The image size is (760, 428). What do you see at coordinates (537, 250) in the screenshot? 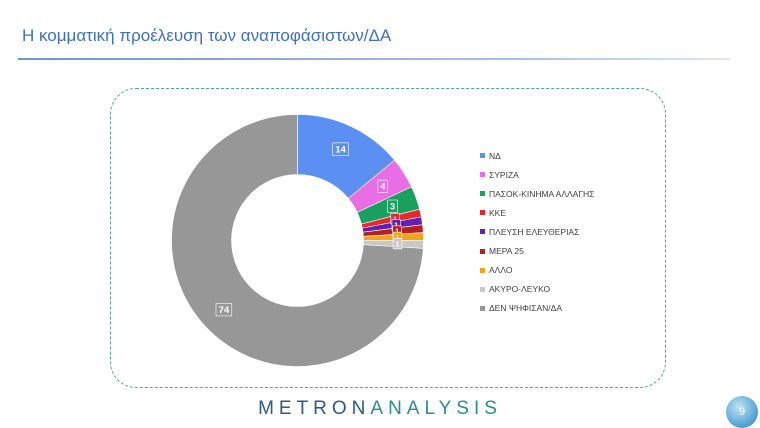
I see `legend-item: ΜΕΡΑ 25` at bounding box center [537, 250].